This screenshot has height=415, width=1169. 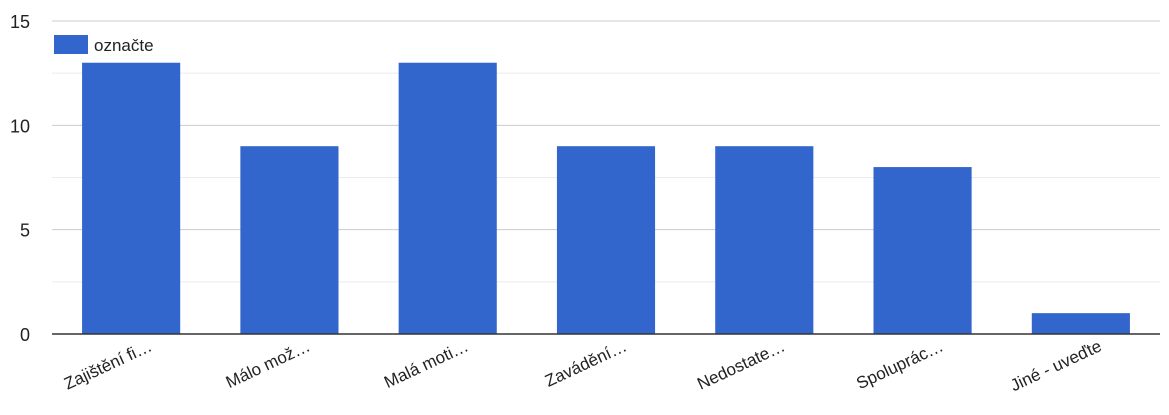 What do you see at coordinates (124, 45) in the screenshot?
I see `legend-label: označte` at bounding box center [124, 45].